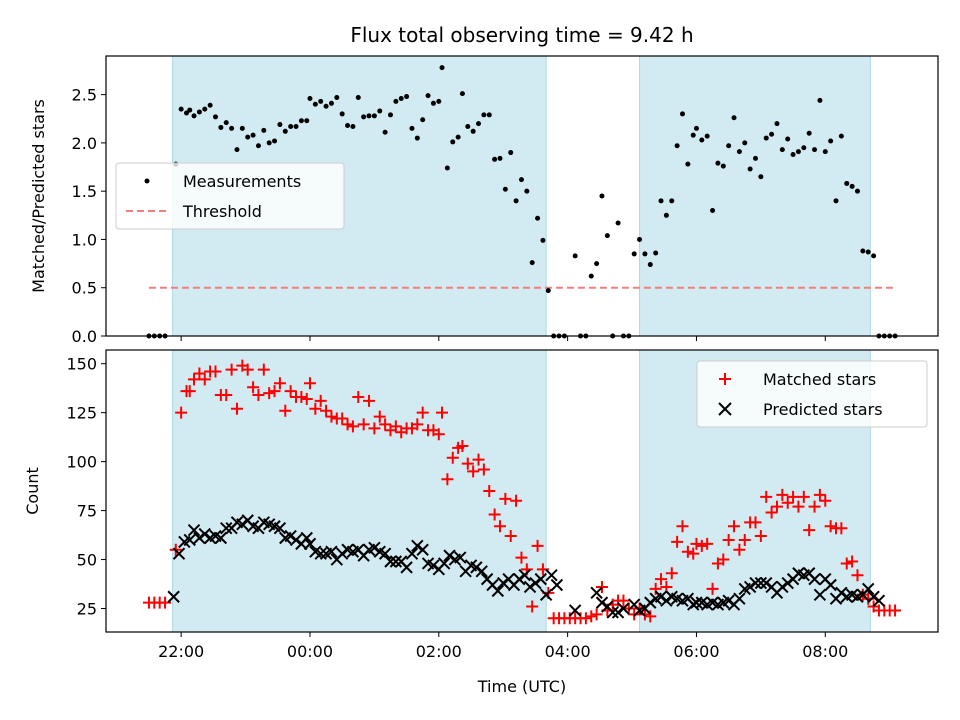  I want to click on ratio-legend: Measurements Threshold, so click(230, 196).